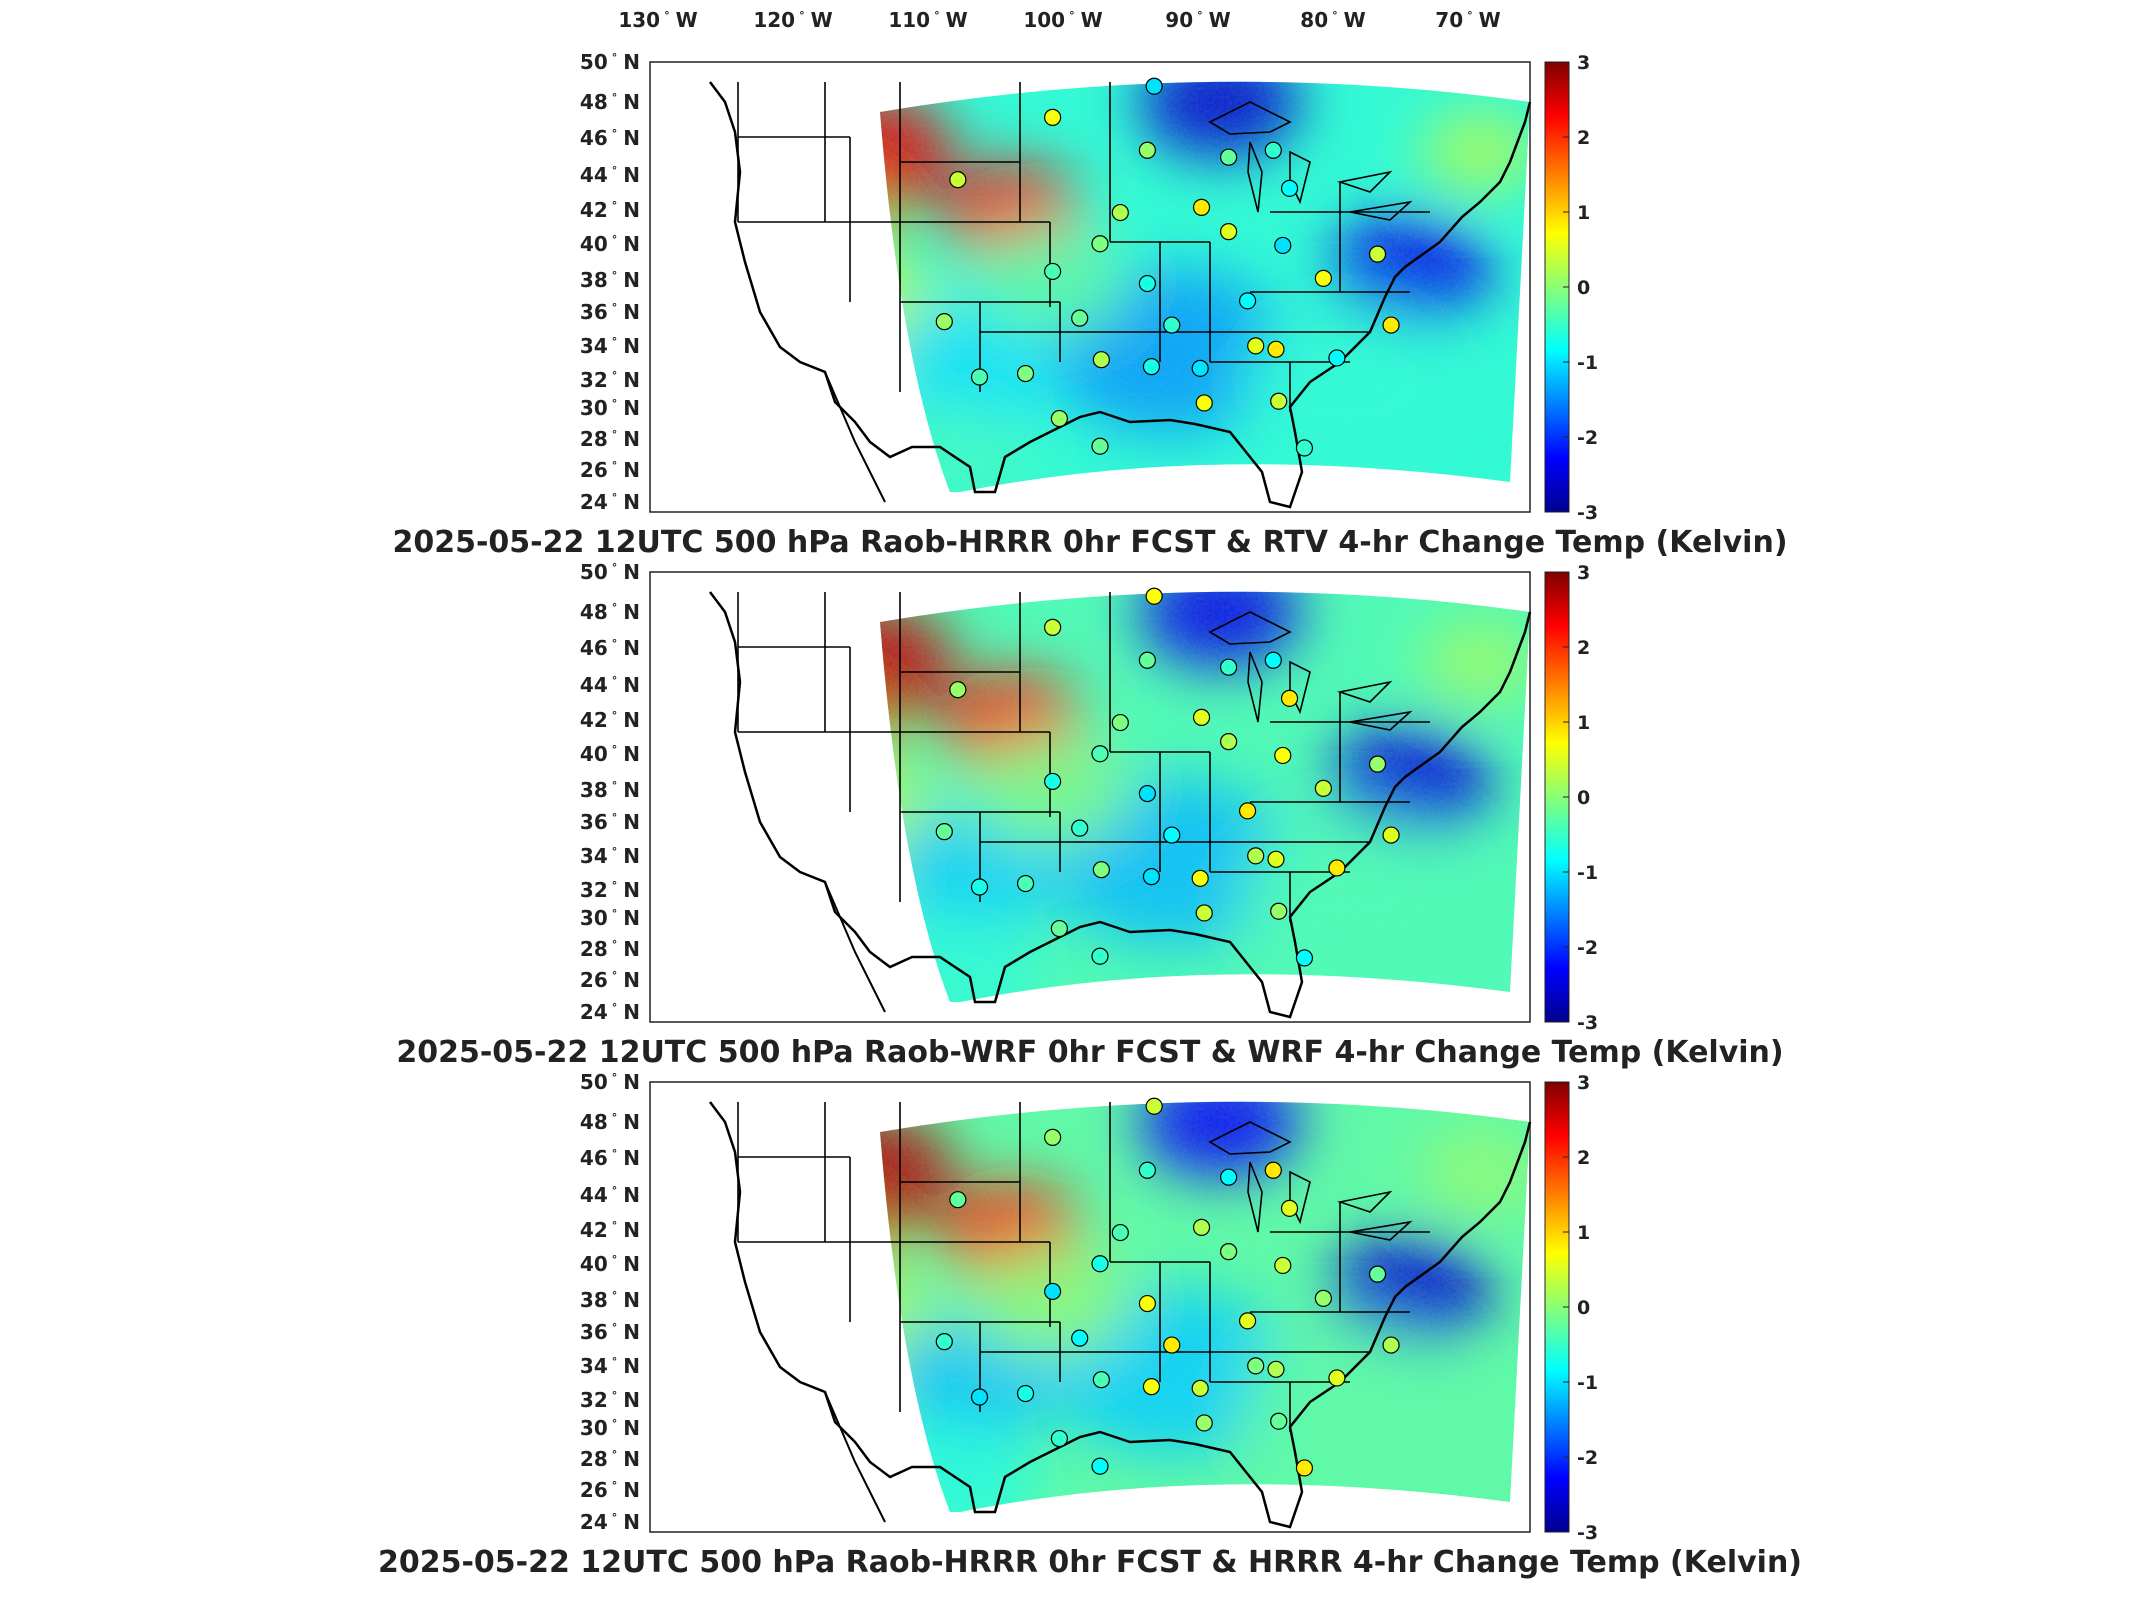 The image size is (2133, 1600). What do you see at coordinates (610, 380) in the screenshot?
I see `lat-label: 32 ° N` at bounding box center [610, 380].